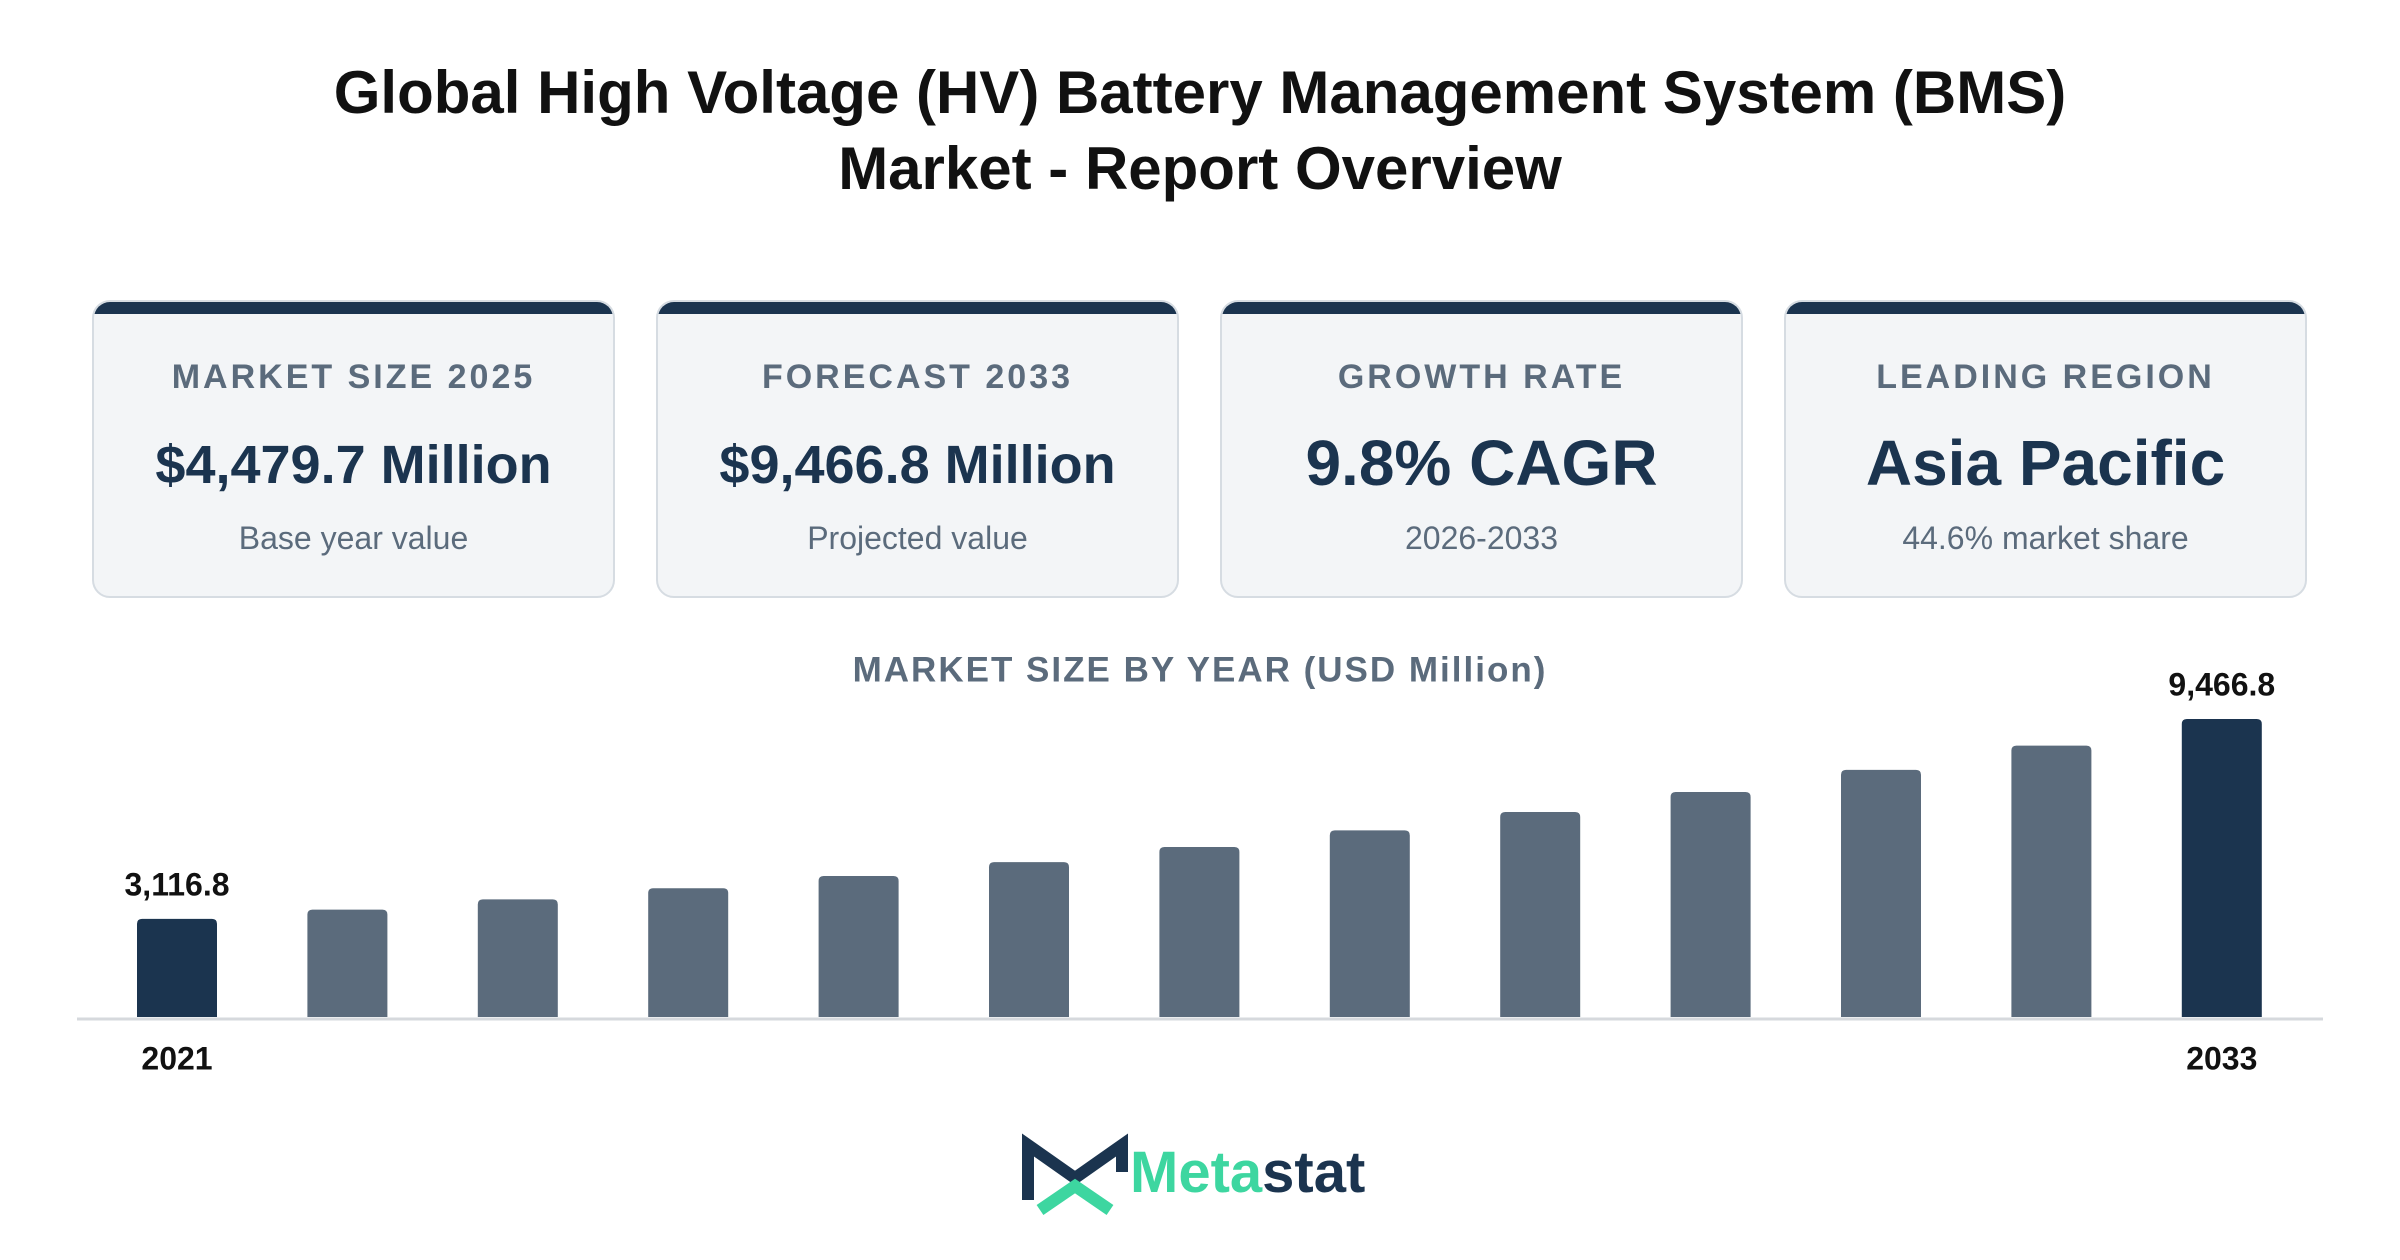  What do you see at coordinates (2045, 377) in the screenshot?
I see `card-label: LEADING REGION` at bounding box center [2045, 377].